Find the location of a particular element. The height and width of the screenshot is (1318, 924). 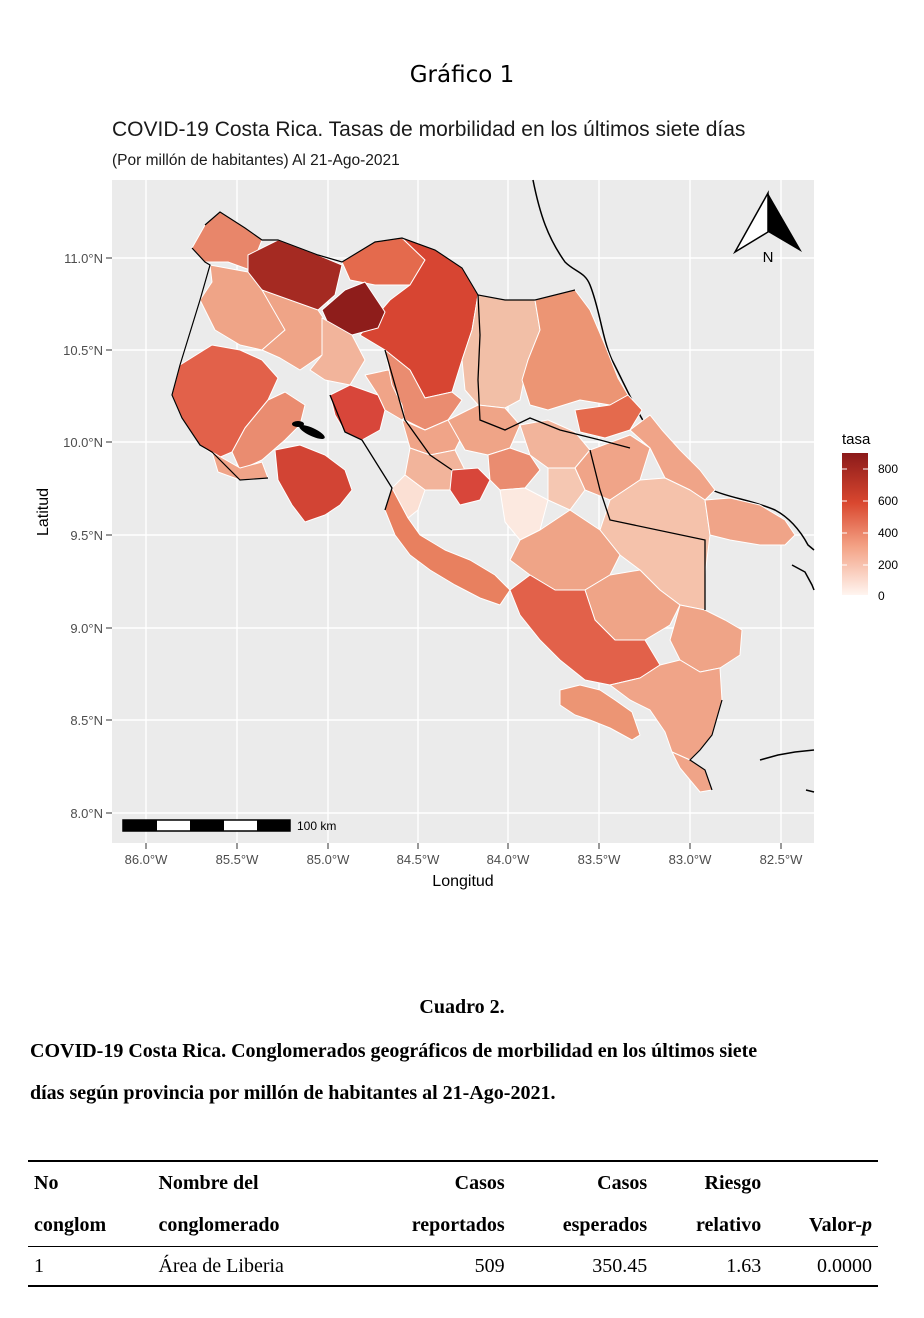

x-tick-label: 83.0°W is located at coordinates (691, 859).